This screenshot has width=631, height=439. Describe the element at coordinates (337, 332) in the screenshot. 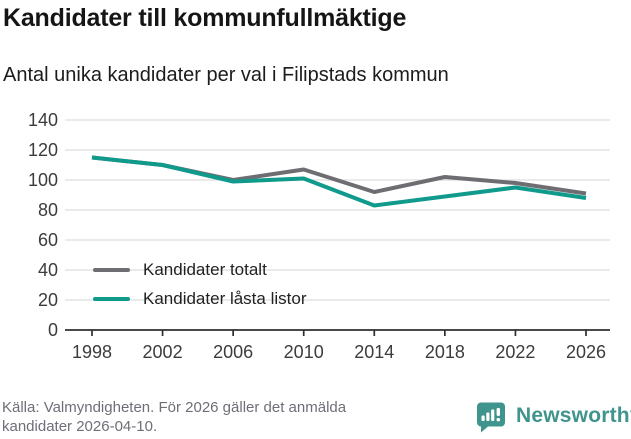

I see `x-axis` at that location.